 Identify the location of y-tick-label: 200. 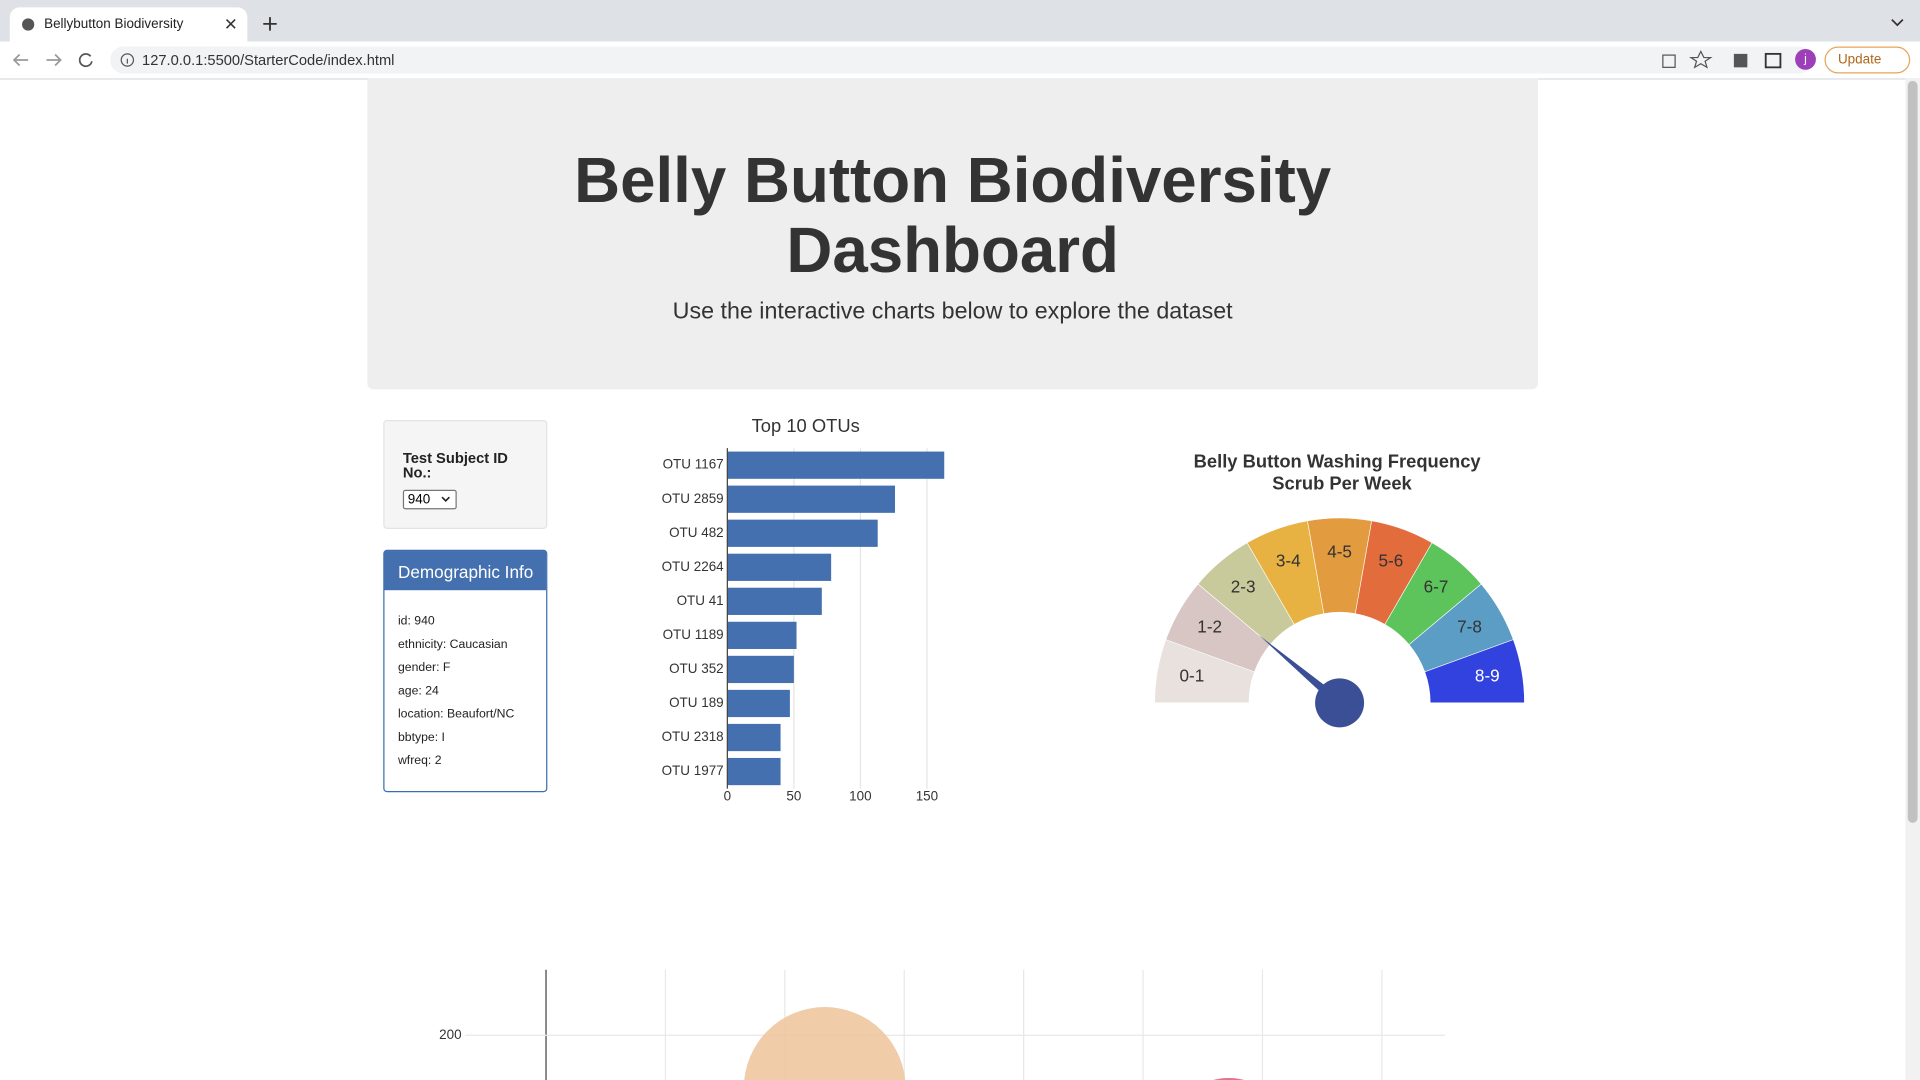
(450, 1034).